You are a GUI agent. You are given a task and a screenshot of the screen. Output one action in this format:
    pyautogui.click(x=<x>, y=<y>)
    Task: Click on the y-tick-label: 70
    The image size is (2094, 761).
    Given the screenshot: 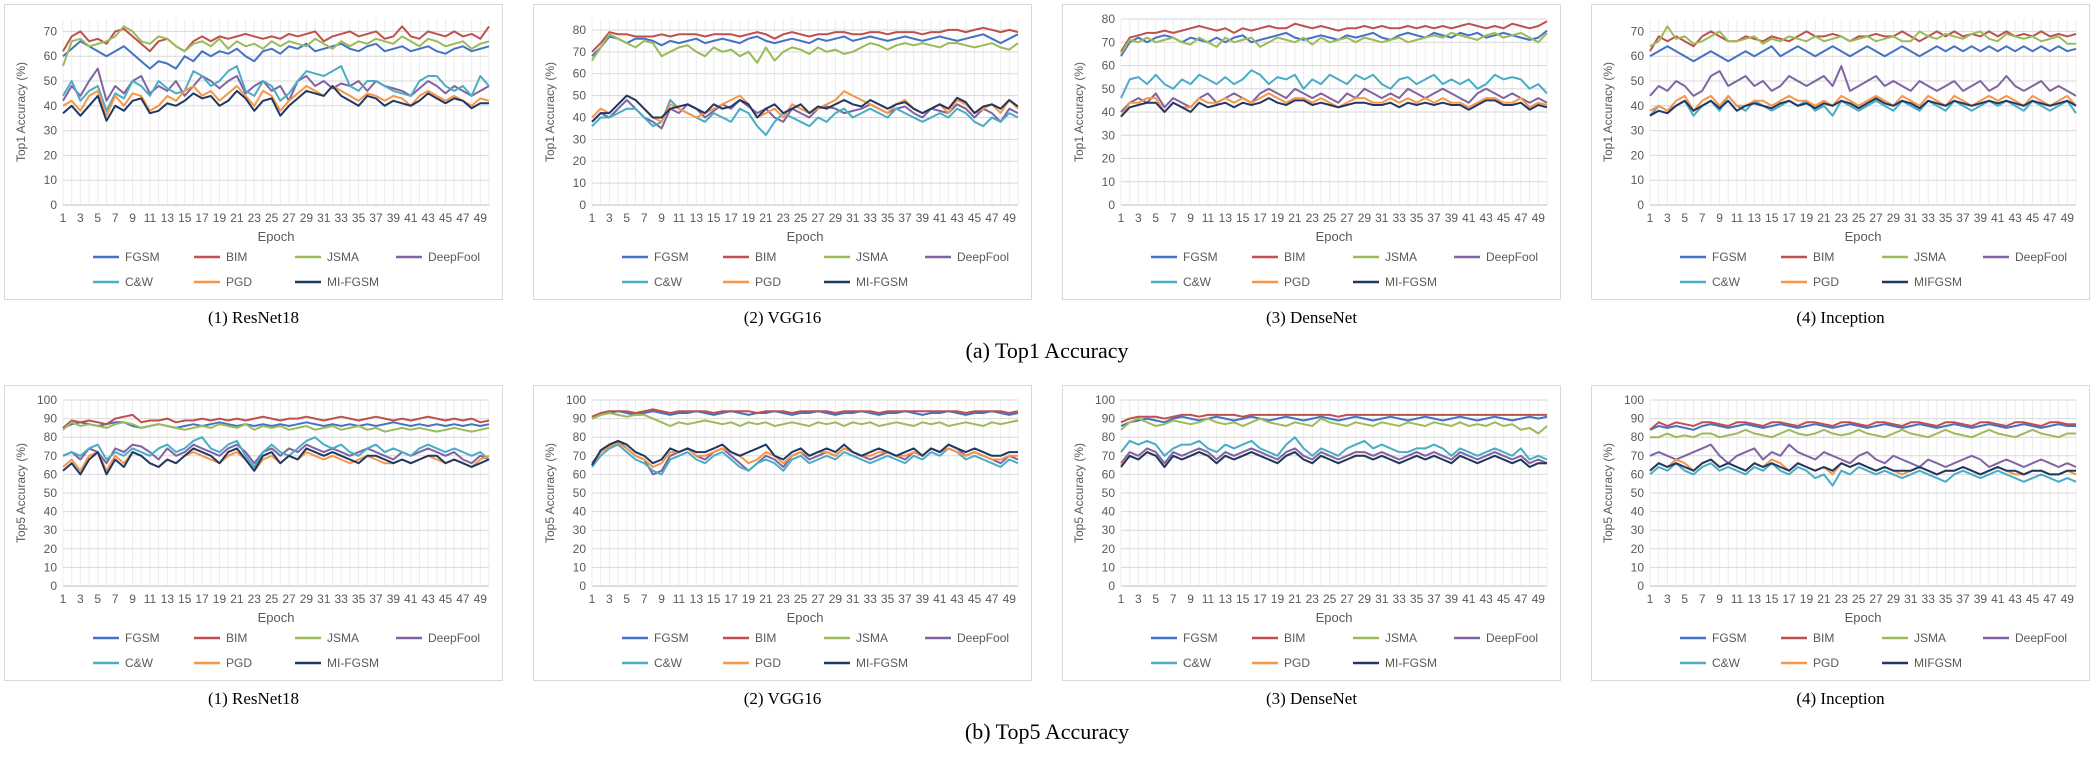 What is the action you would take?
    pyautogui.click(x=1638, y=456)
    